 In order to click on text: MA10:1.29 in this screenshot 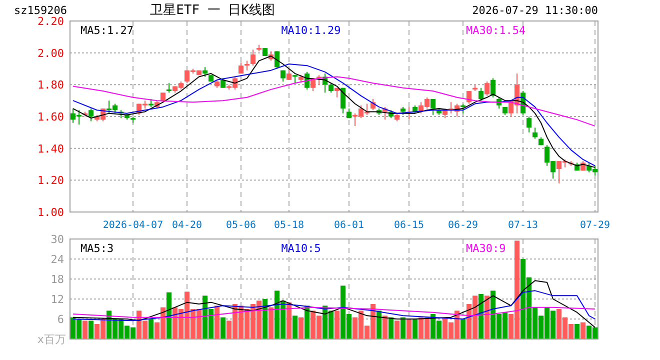, I will do `click(311, 30)`.